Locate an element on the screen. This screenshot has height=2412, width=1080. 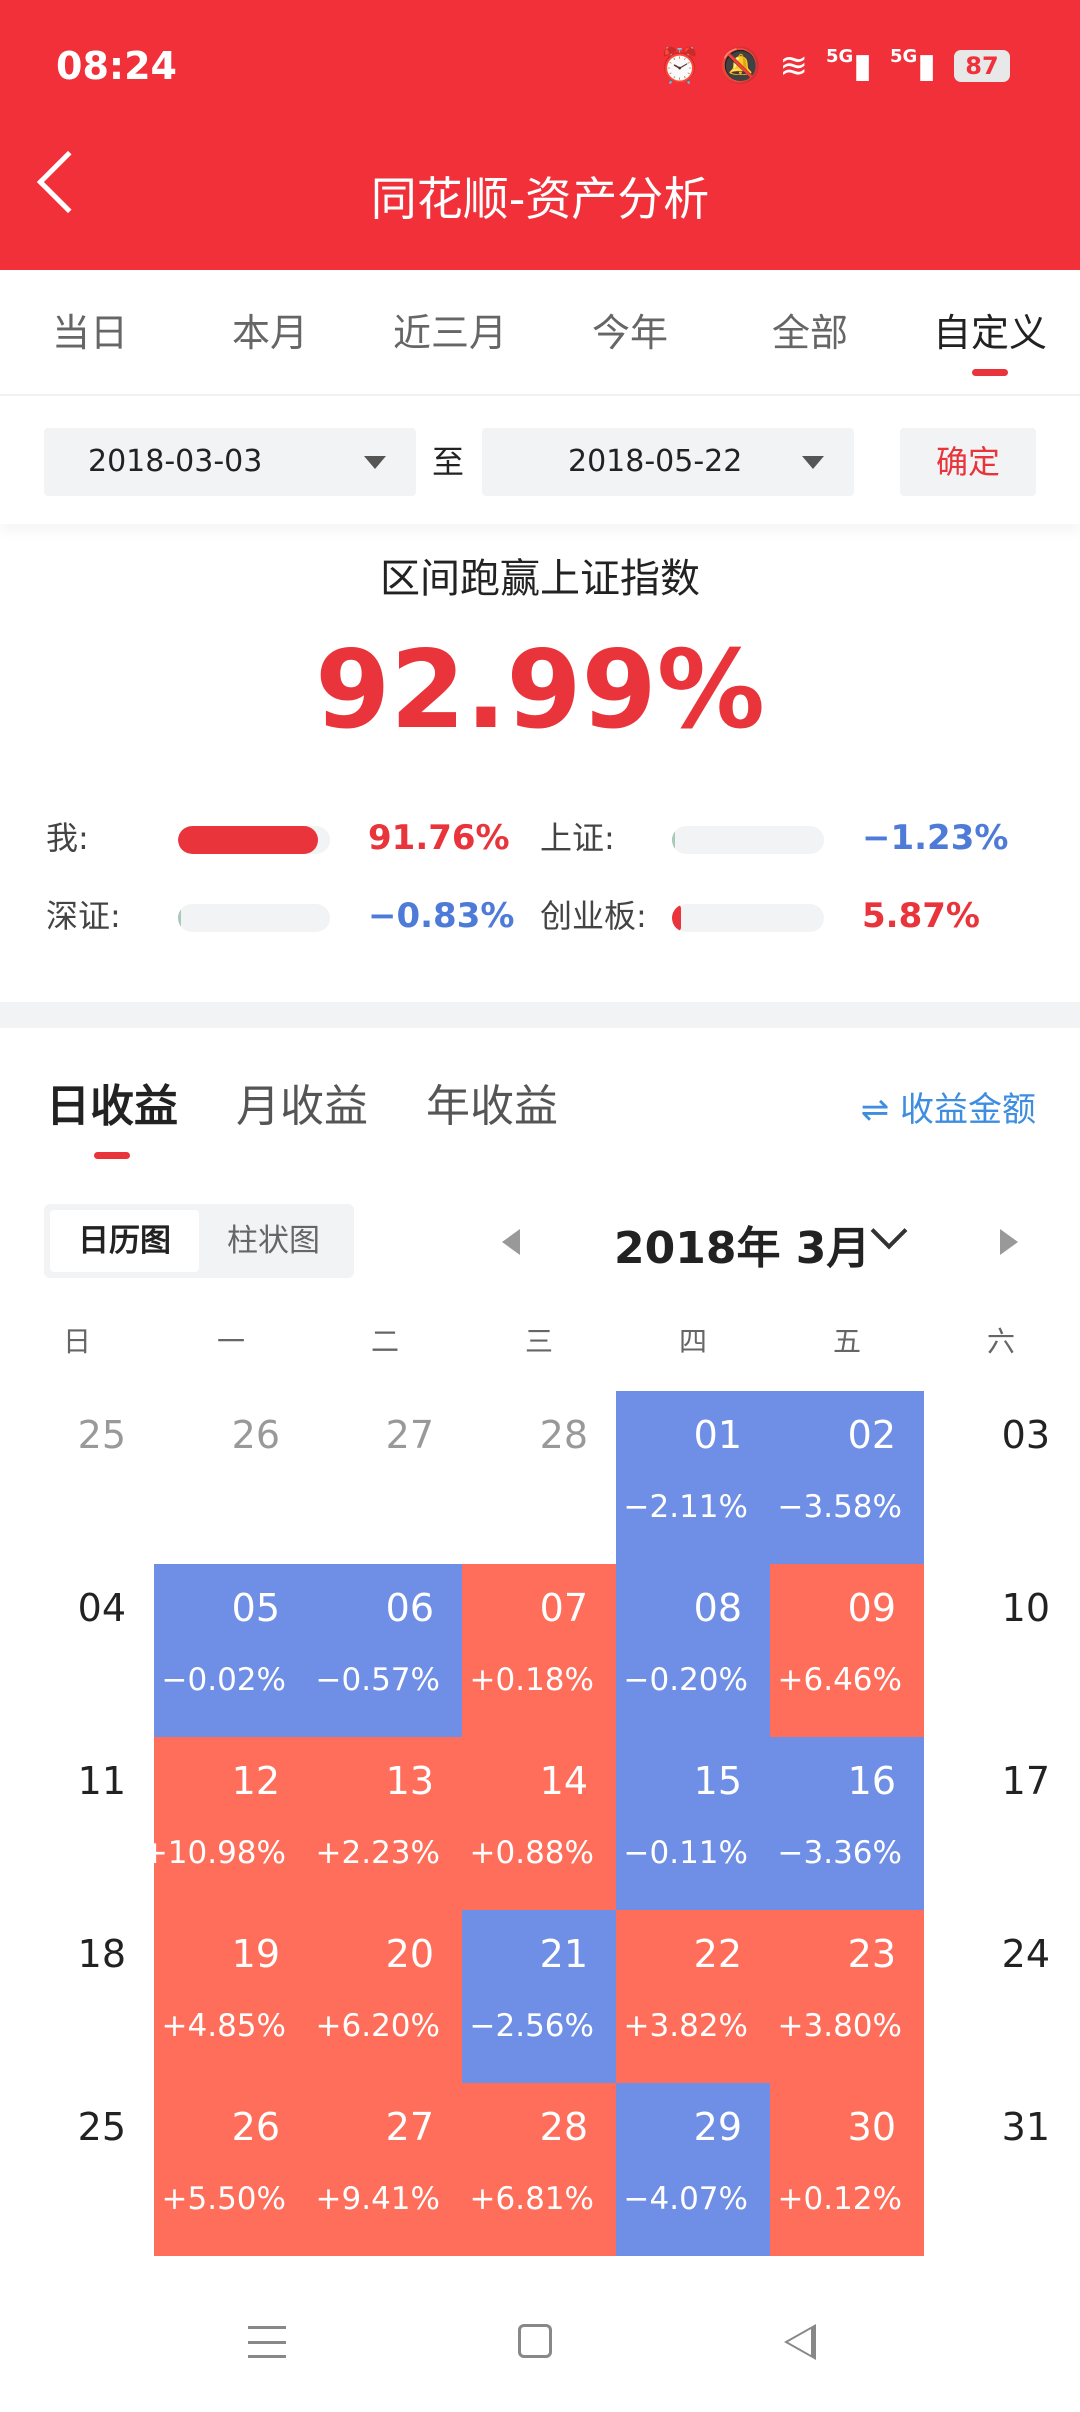
battery-icon: 87 is located at coordinates (982, 66).